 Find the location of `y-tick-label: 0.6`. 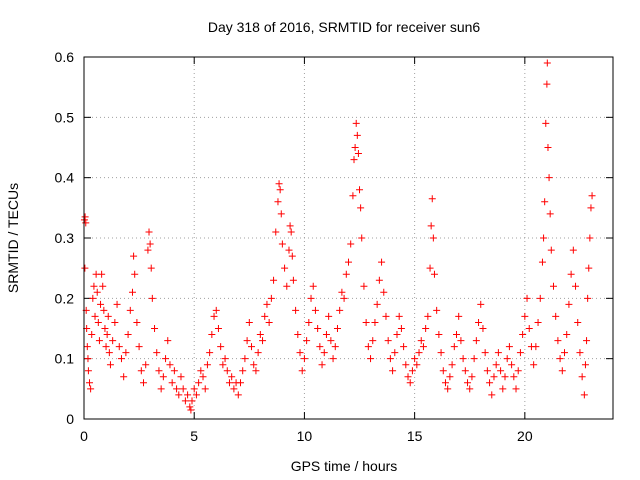

y-tick-label: 0.6 is located at coordinates (65, 57).